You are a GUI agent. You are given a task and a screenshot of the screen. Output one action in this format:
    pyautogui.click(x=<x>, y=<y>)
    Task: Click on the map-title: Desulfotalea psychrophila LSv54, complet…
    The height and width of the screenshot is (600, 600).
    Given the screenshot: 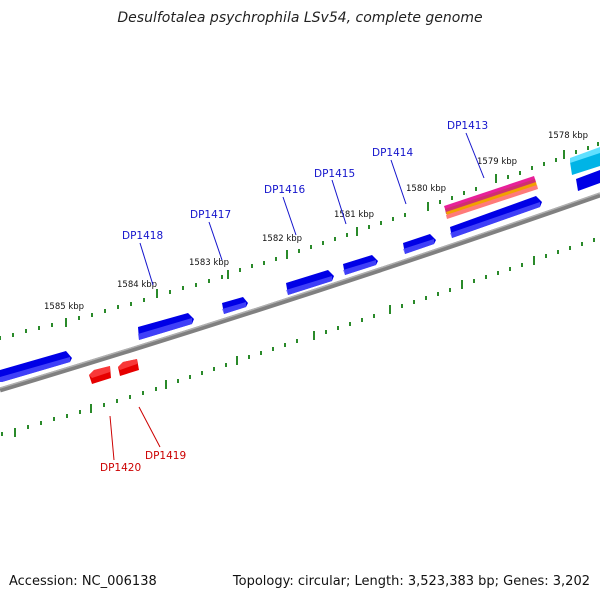 What is the action you would take?
    pyautogui.click(x=300, y=18)
    